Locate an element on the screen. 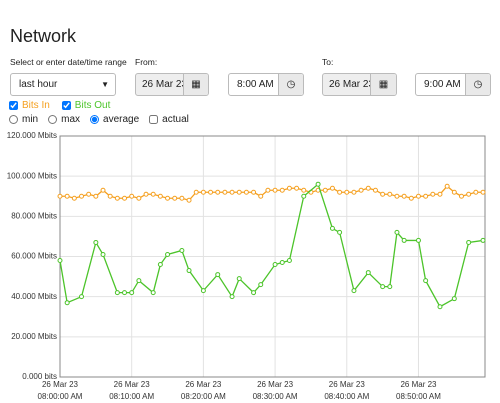 The width and height of the screenshot is (500, 403). radio-option: average is located at coordinates (114, 119).